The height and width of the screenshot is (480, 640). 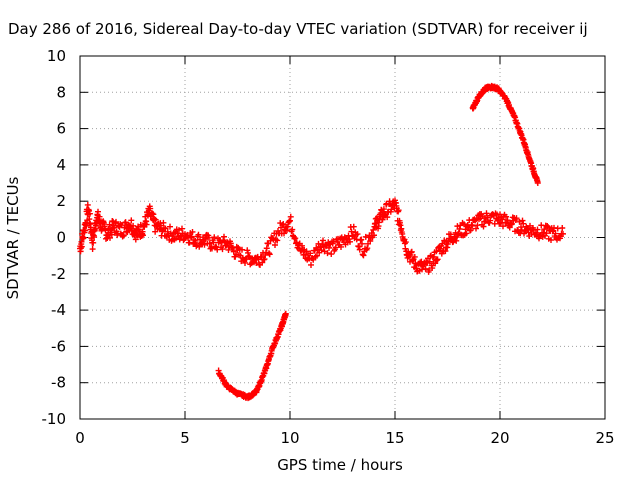 I want to click on x-tick-label: 20, so click(x=499, y=438).